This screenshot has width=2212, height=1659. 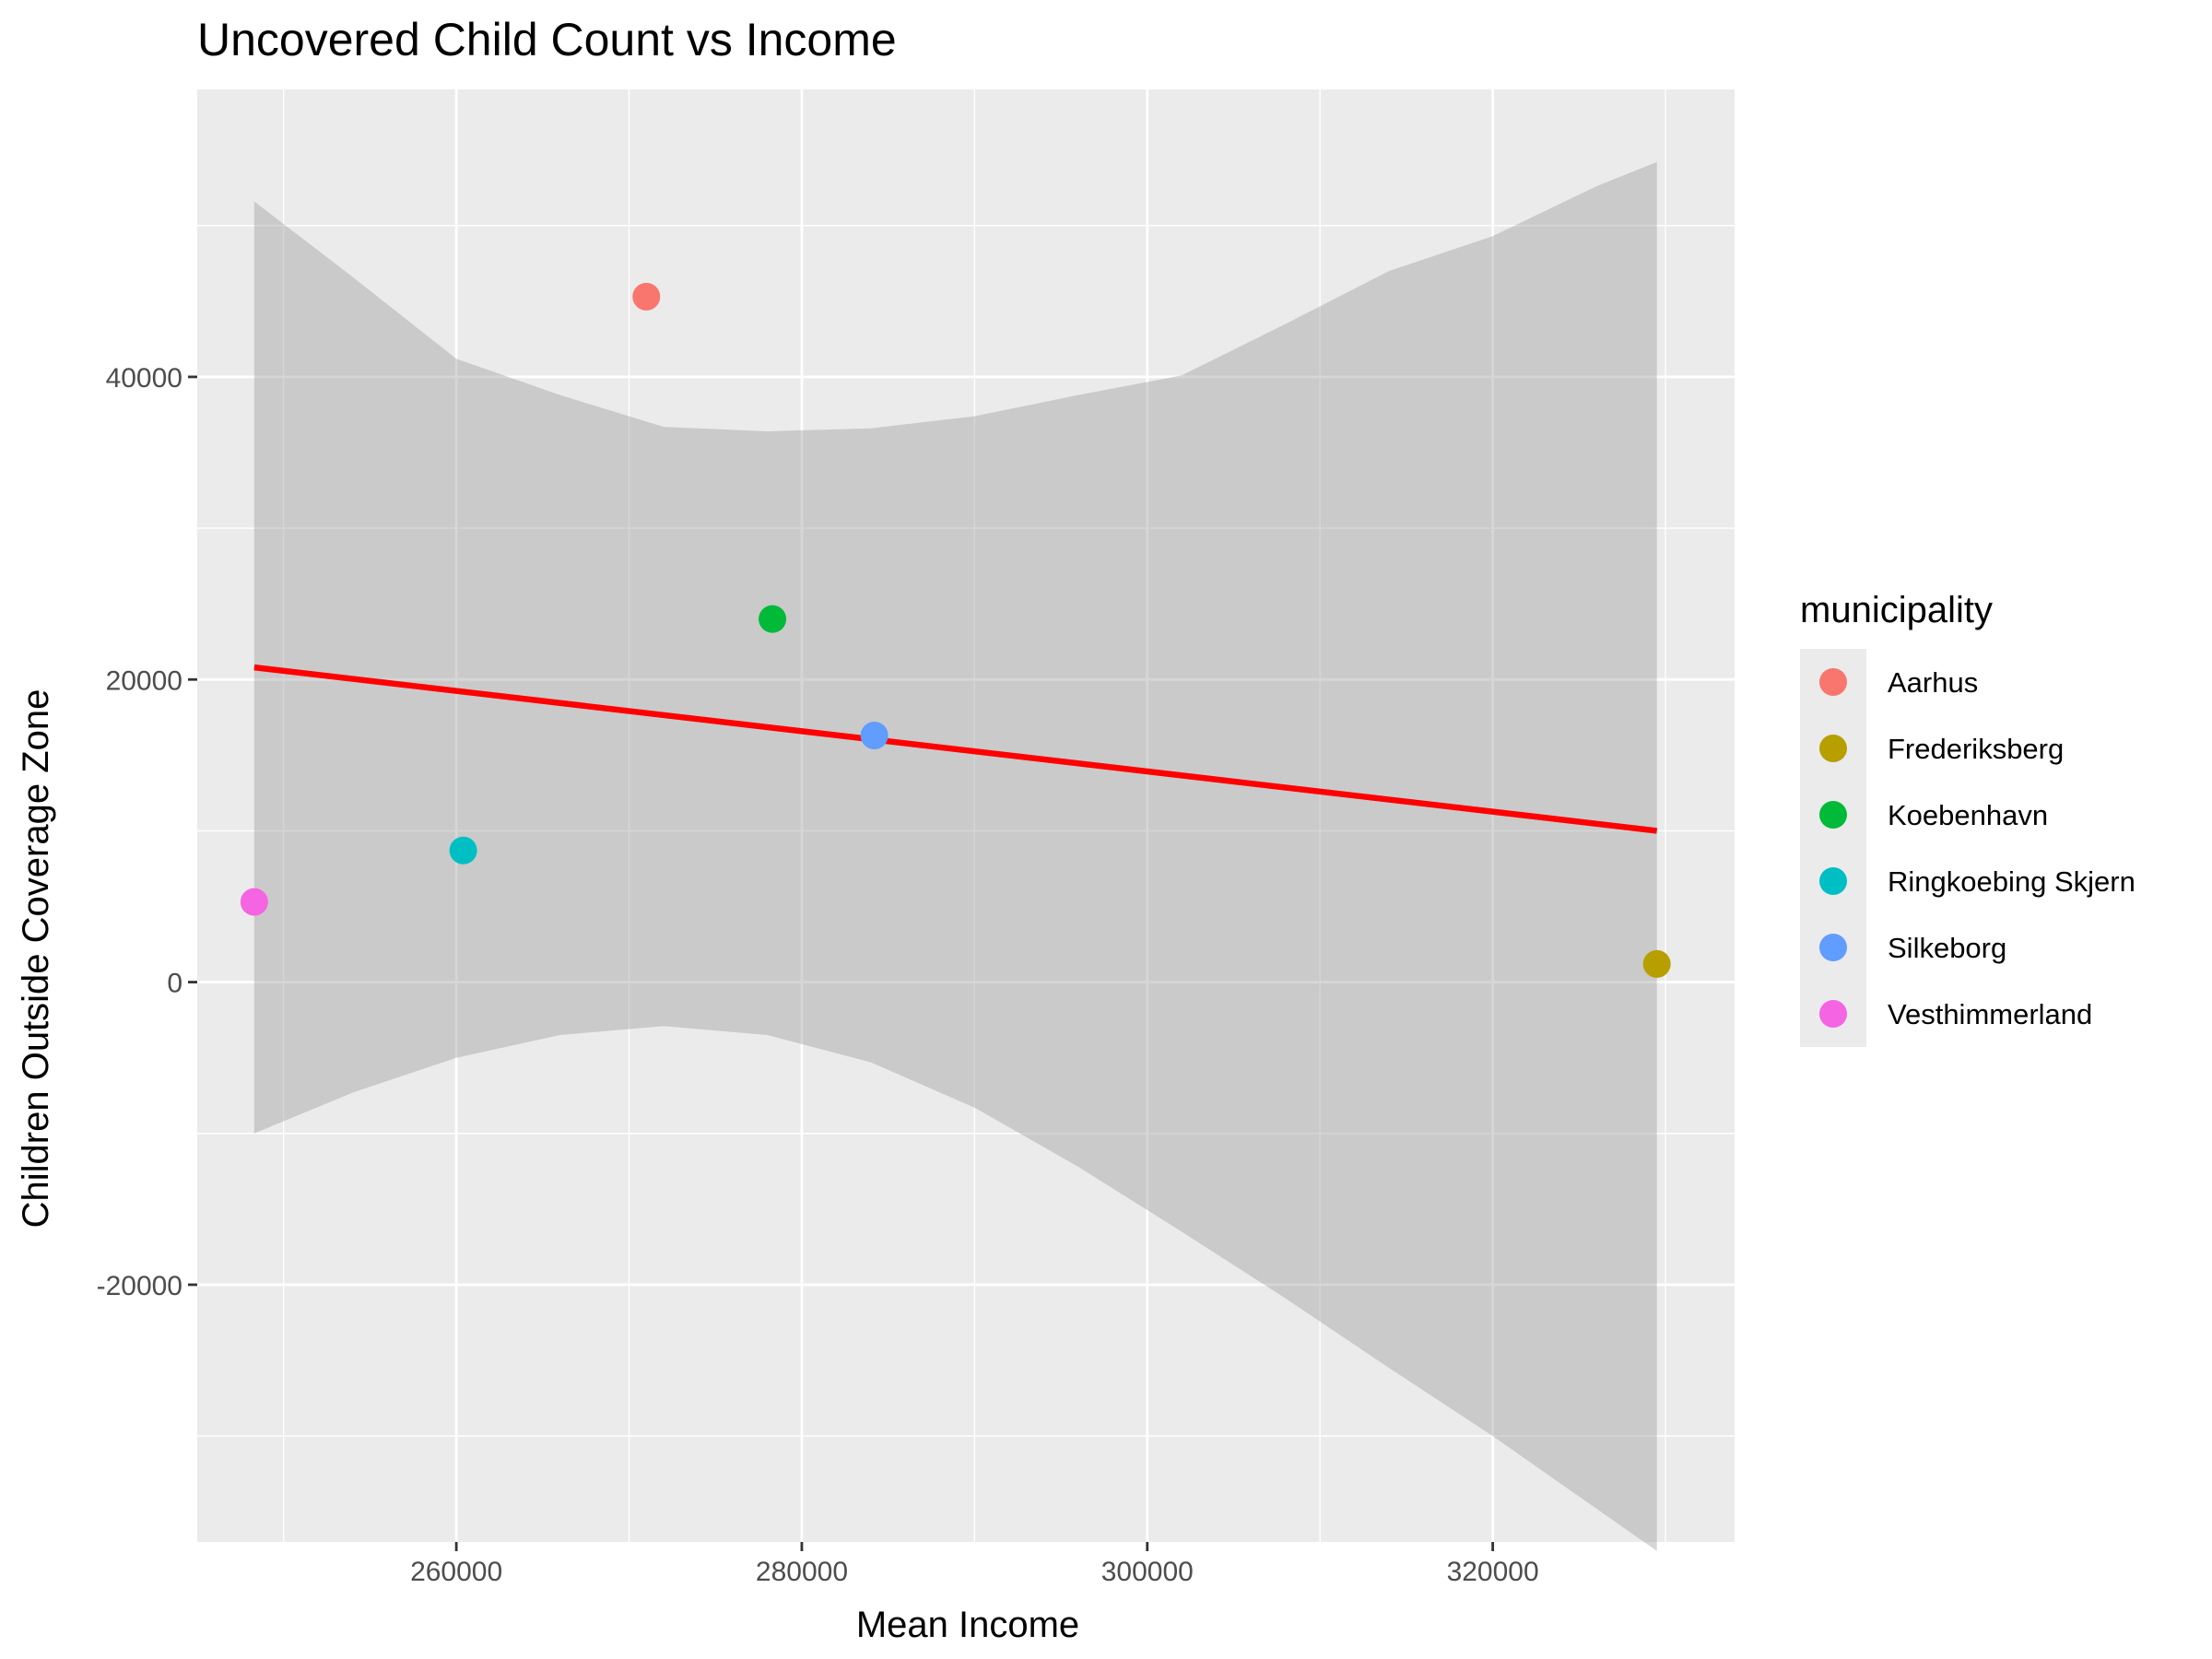 I want to click on y-axis-ticks: -20000 0 20000 40000, so click(x=147, y=832).